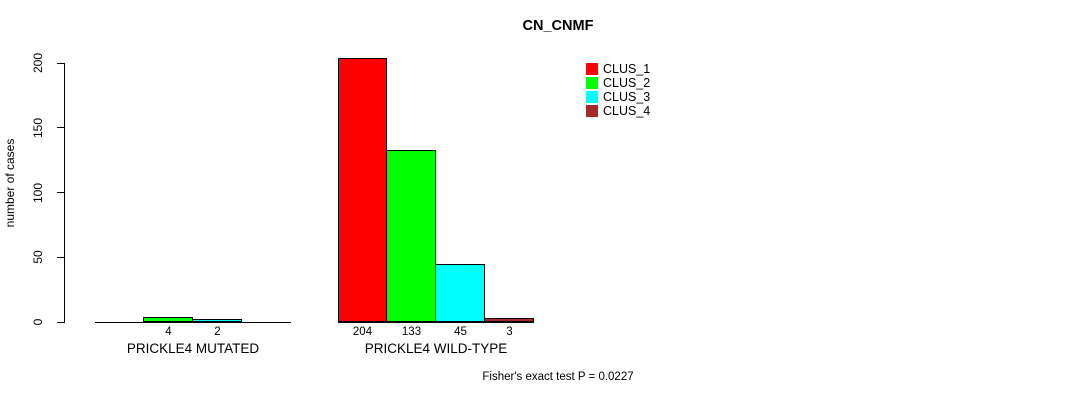 Image resolution: width=1090 pixels, height=400 pixels. What do you see at coordinates (38, 257) in the screenshot?
I see `y-axis-tick-label: 50` at bounding box center [38, 257].